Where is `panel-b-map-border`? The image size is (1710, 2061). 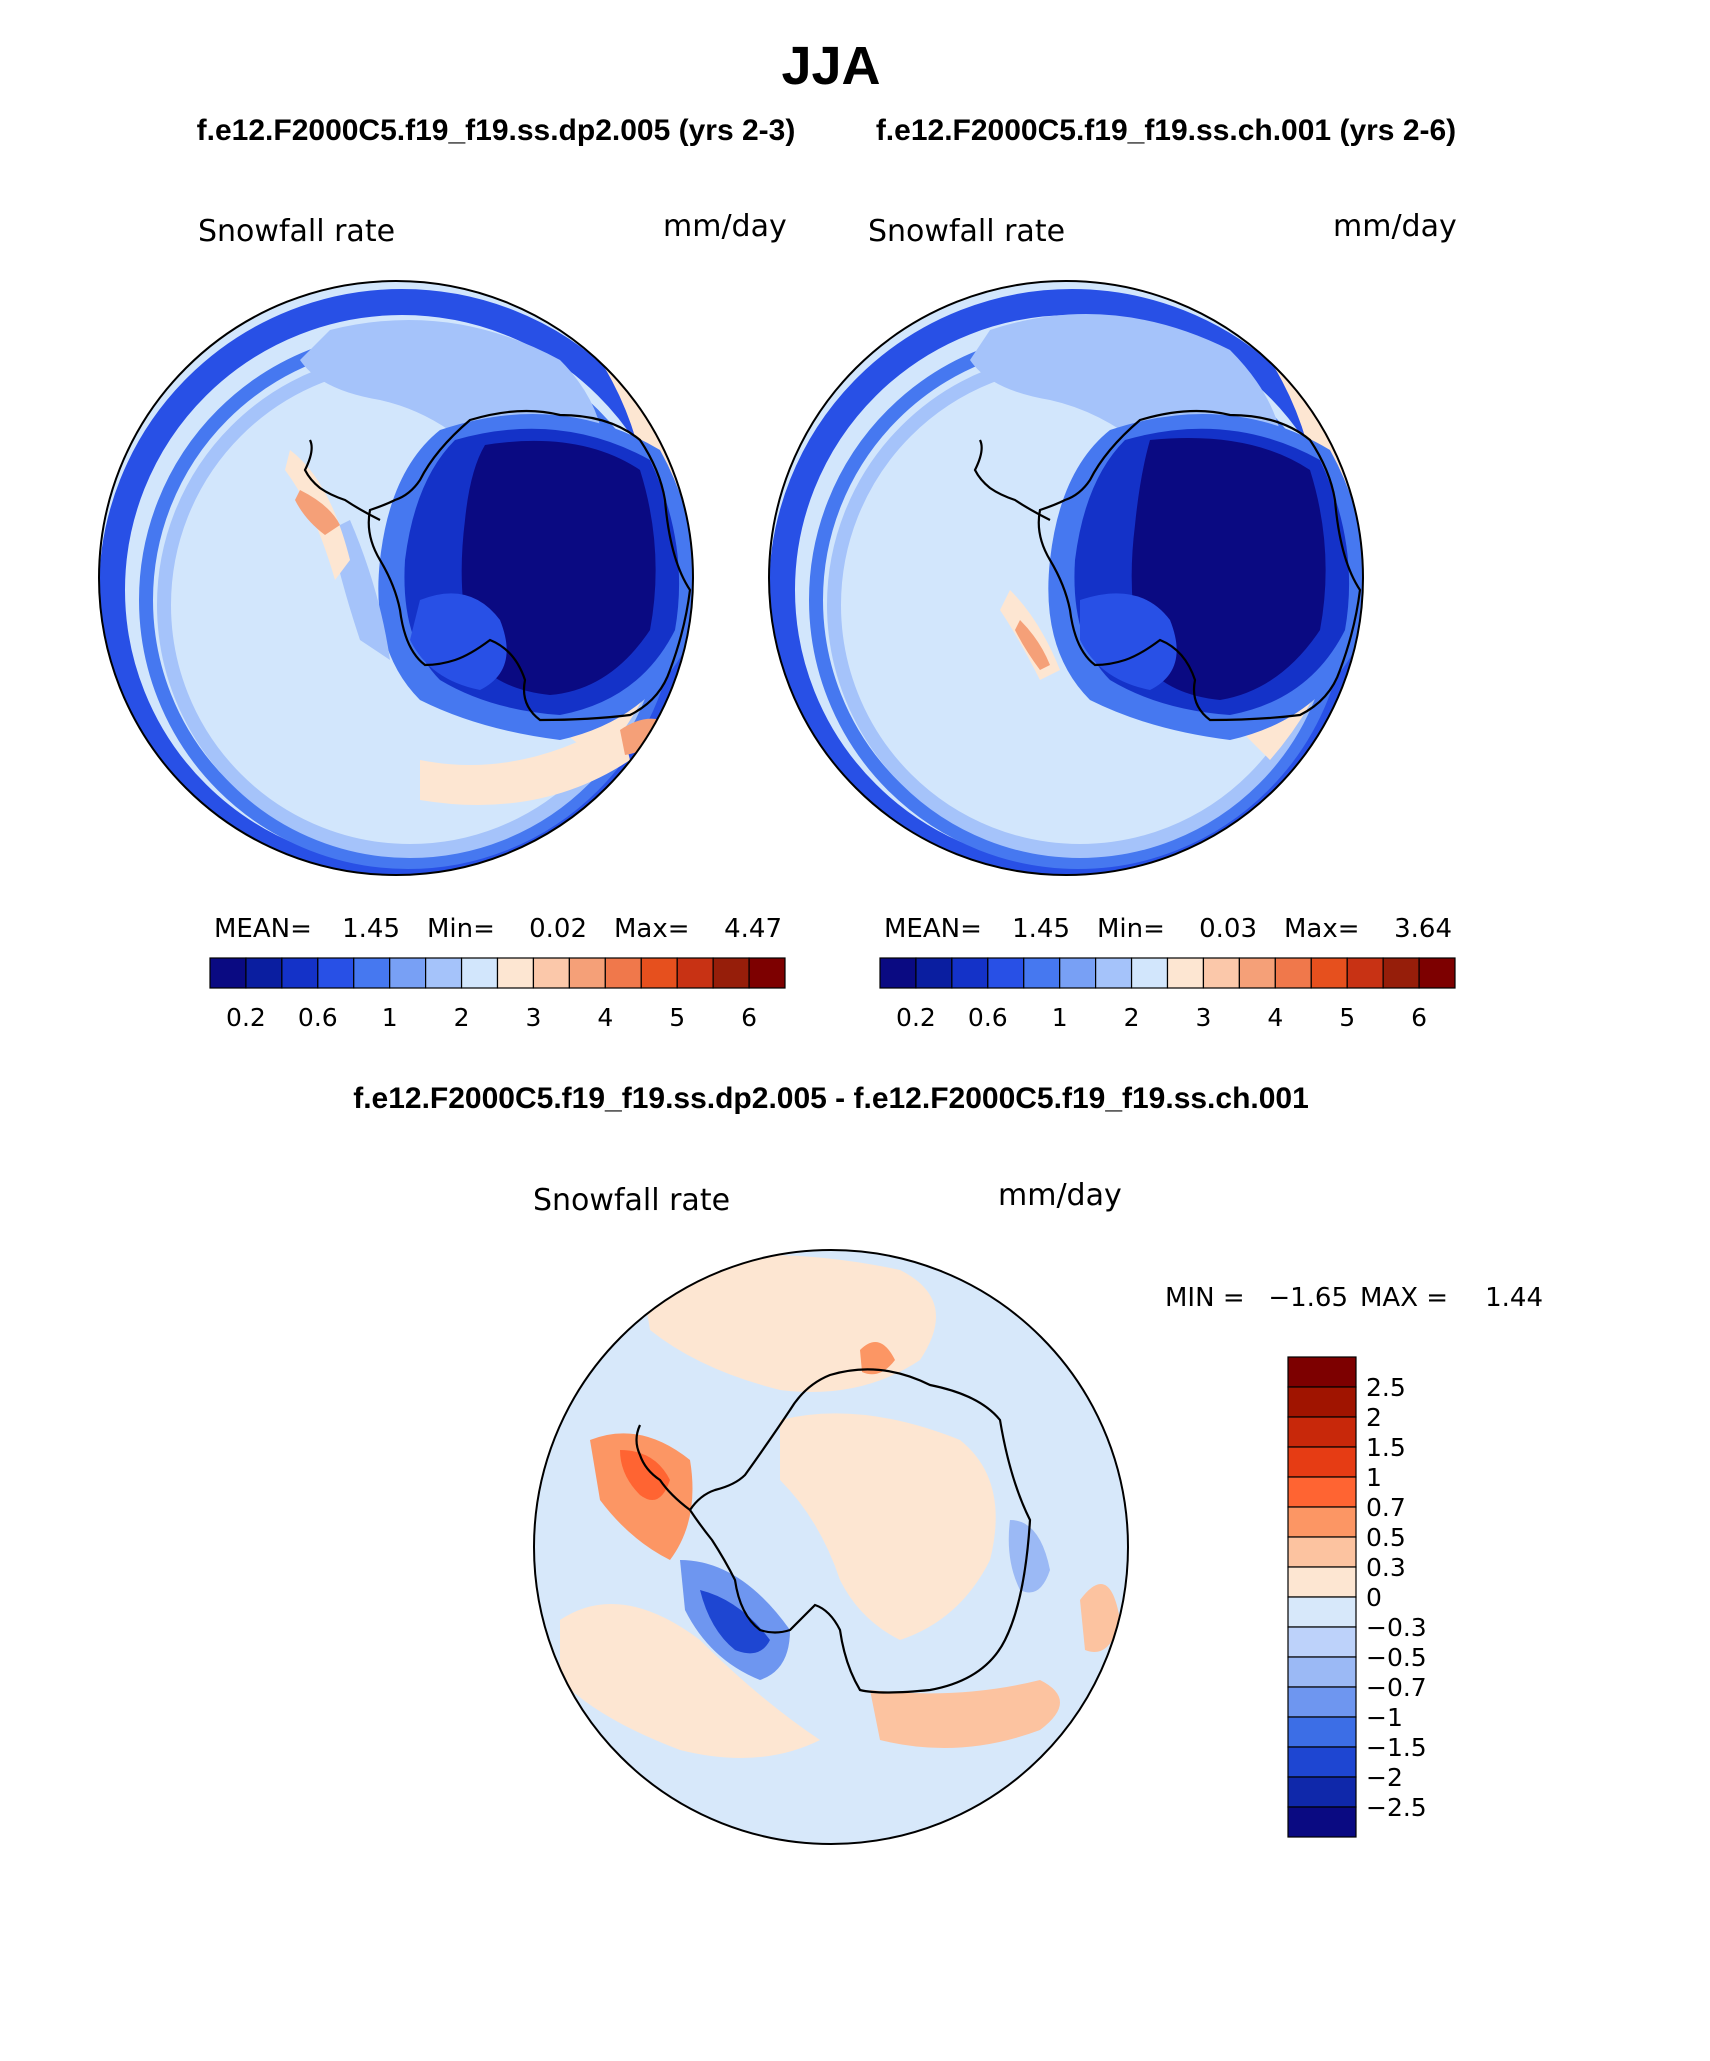
panel-b-map-border is located at coordinates (1066, 578).